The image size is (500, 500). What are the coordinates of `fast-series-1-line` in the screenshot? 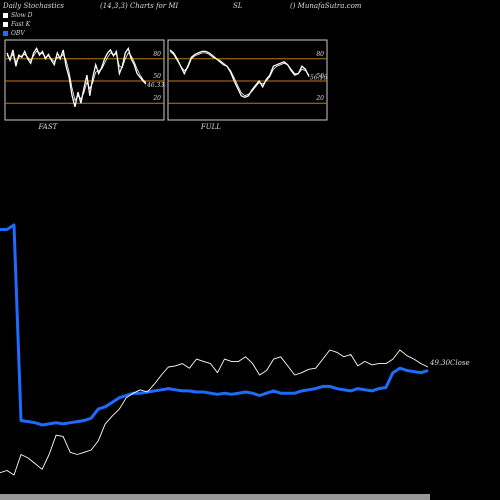 It's located at (76, 77).